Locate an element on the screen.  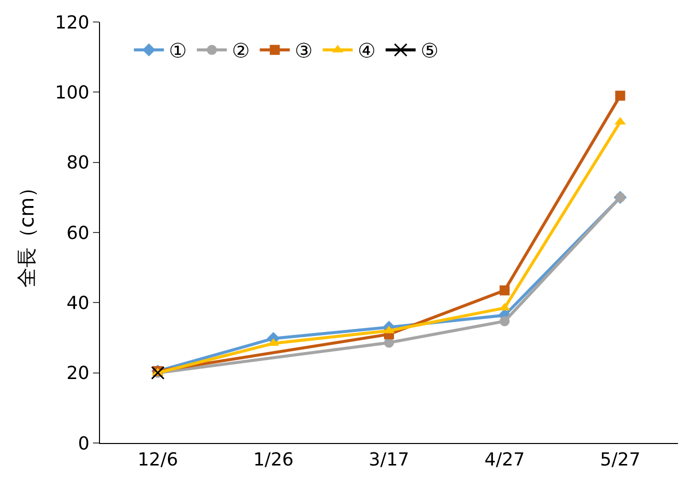
y-axis-title: 全長（cm） is located at coordinates (26, 232).